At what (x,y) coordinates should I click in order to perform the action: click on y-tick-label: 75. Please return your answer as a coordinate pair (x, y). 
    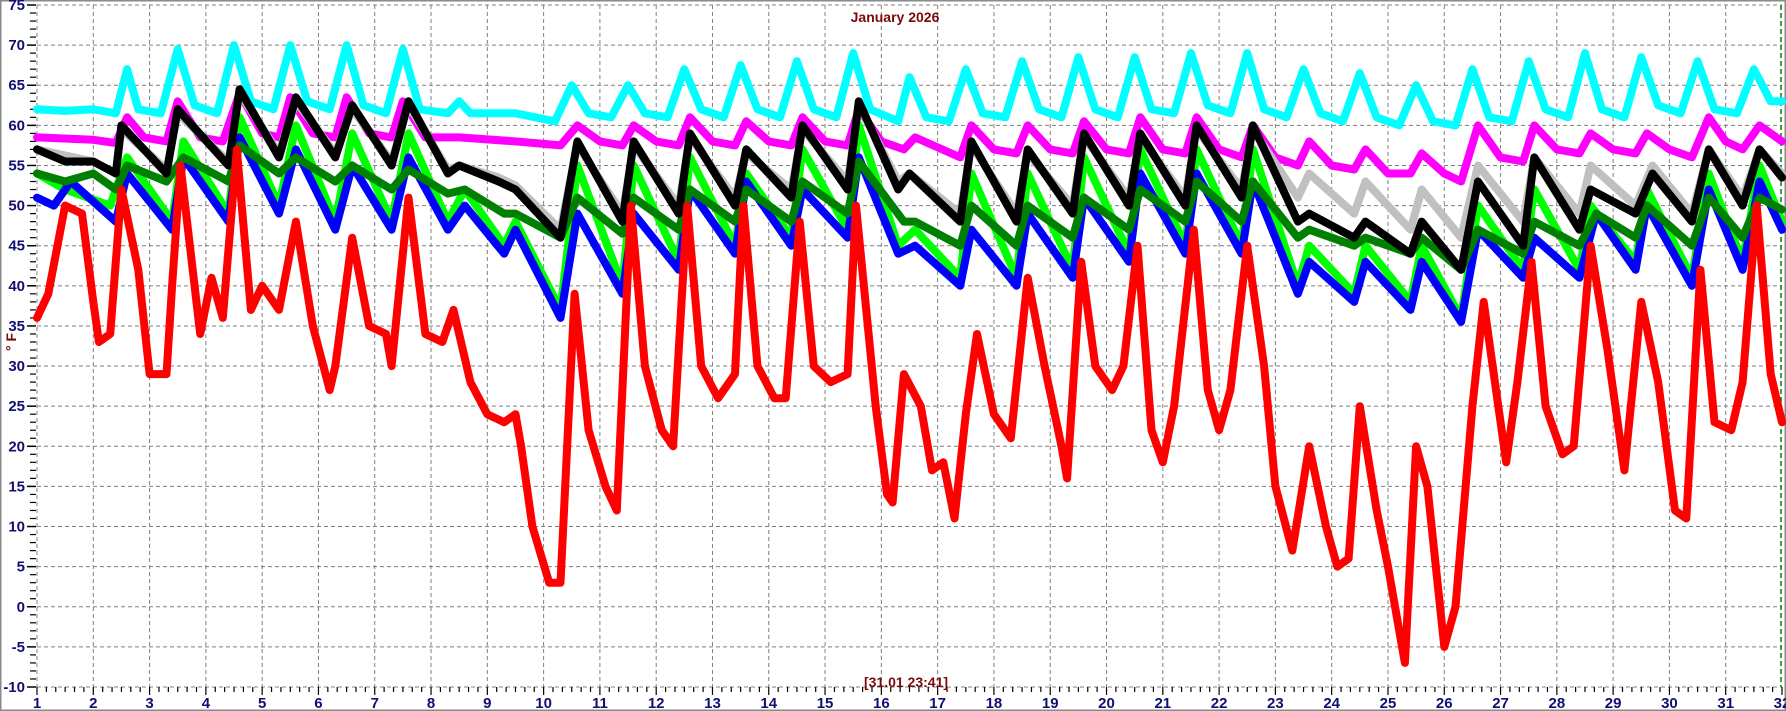
    Looking at the image, I should click on (16, 7).